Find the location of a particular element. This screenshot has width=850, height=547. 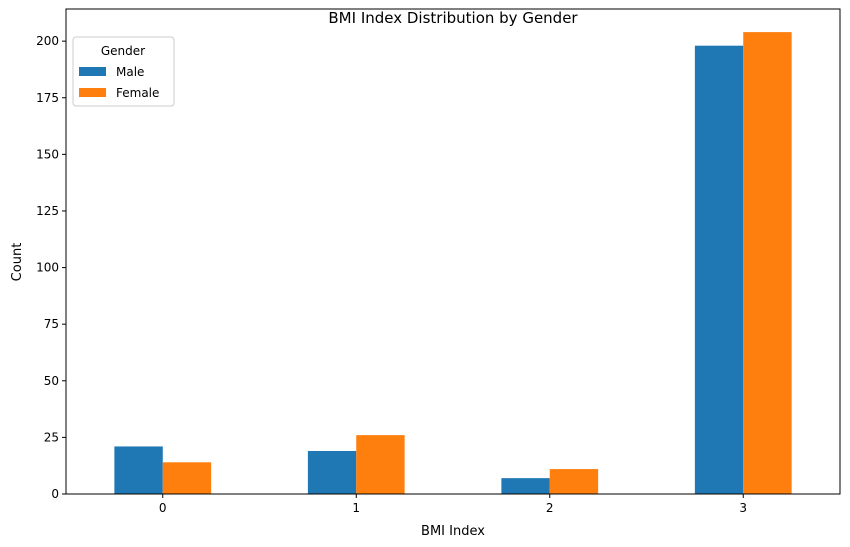

y-axis-label: Count is located at coordinates (17, 262).